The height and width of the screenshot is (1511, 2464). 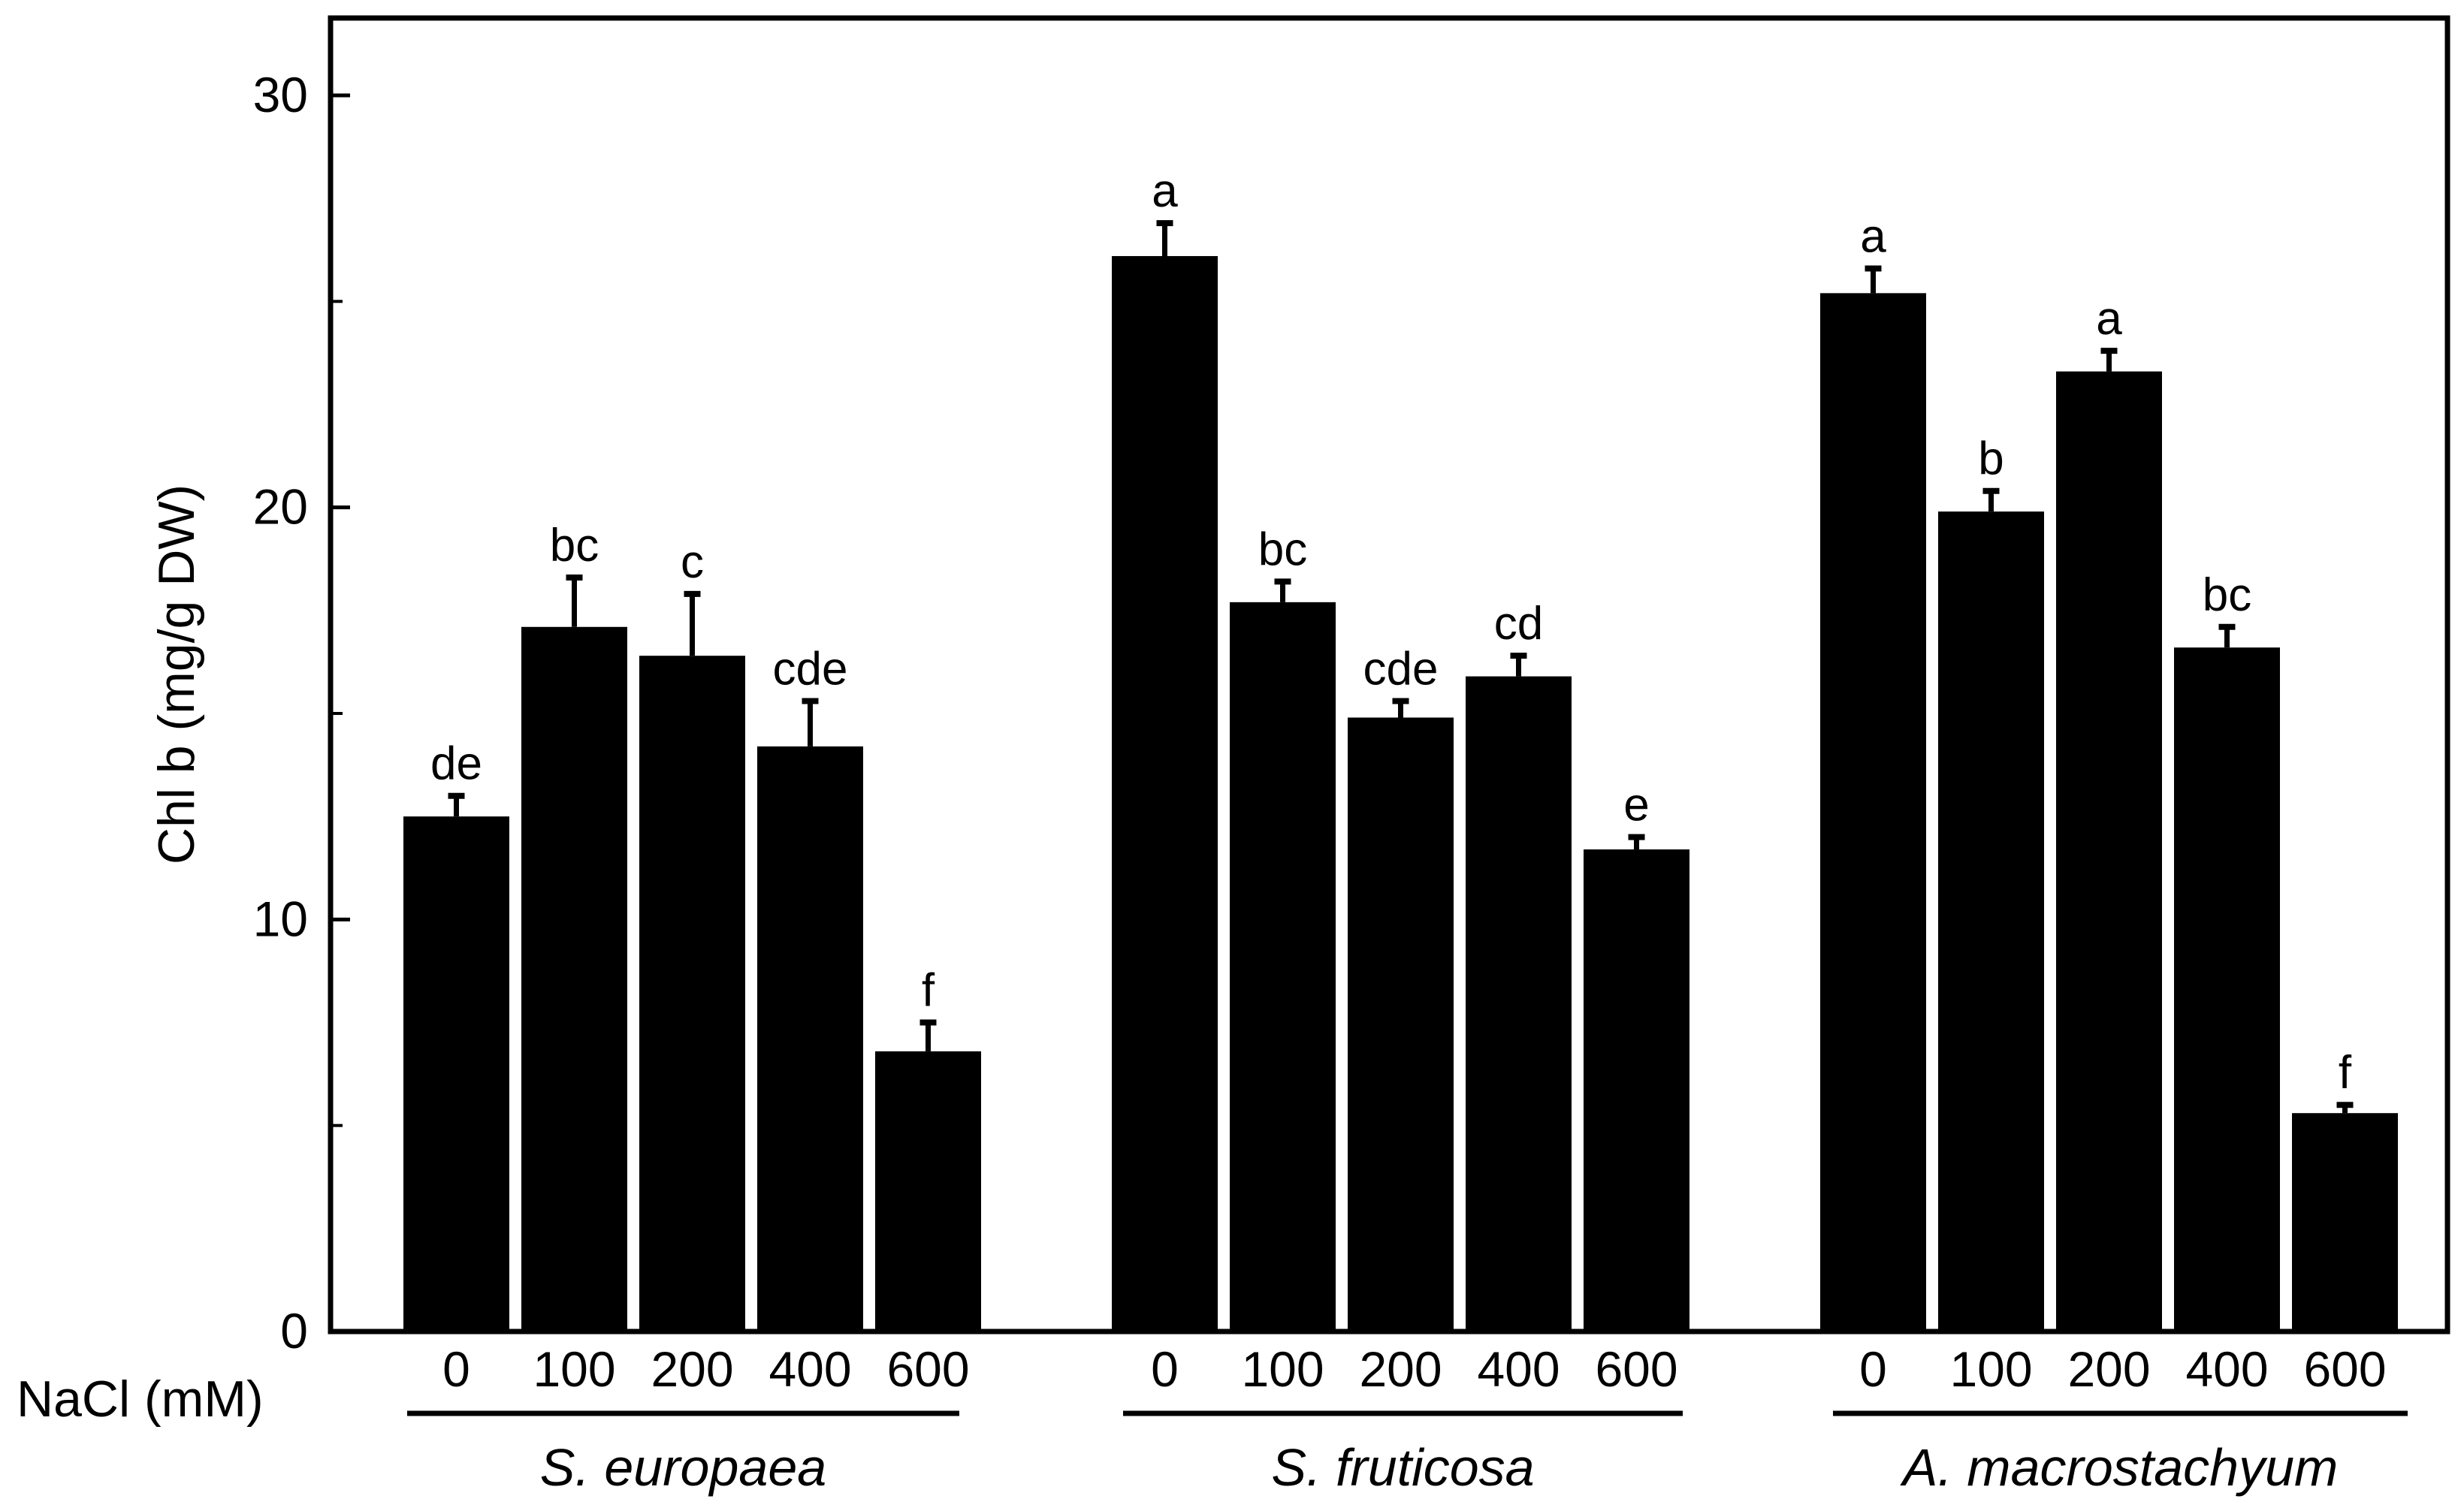 I want to click on y-axis: 0 10 20 30, so click(x=301, y=713).